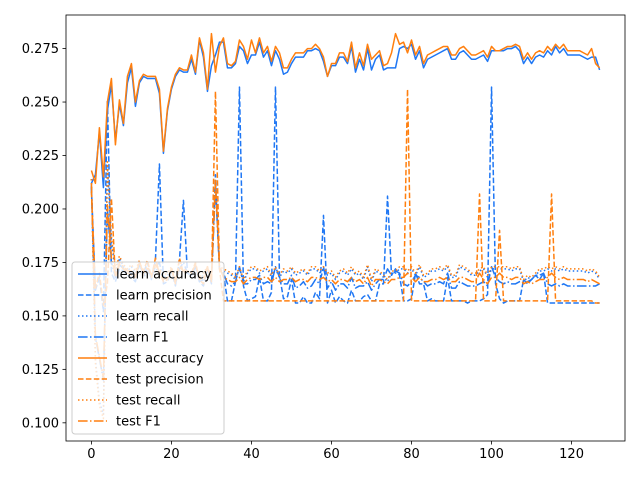 This screenshot has height=480, width=640. Describe the element at coordinates (411, 454) in the screenshot. I see `x-tick-label: 80` at that location.